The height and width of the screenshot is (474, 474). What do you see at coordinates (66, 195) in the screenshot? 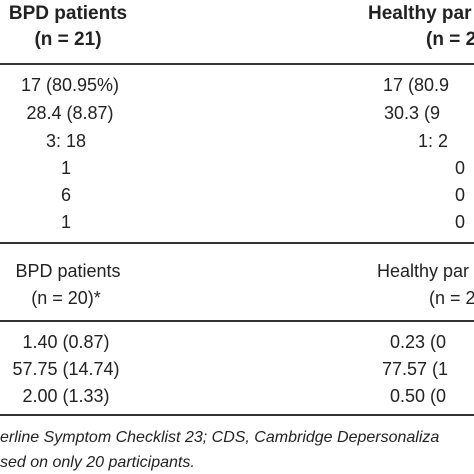
I see `table1-cell: 6` at bounding box center [66, 195].